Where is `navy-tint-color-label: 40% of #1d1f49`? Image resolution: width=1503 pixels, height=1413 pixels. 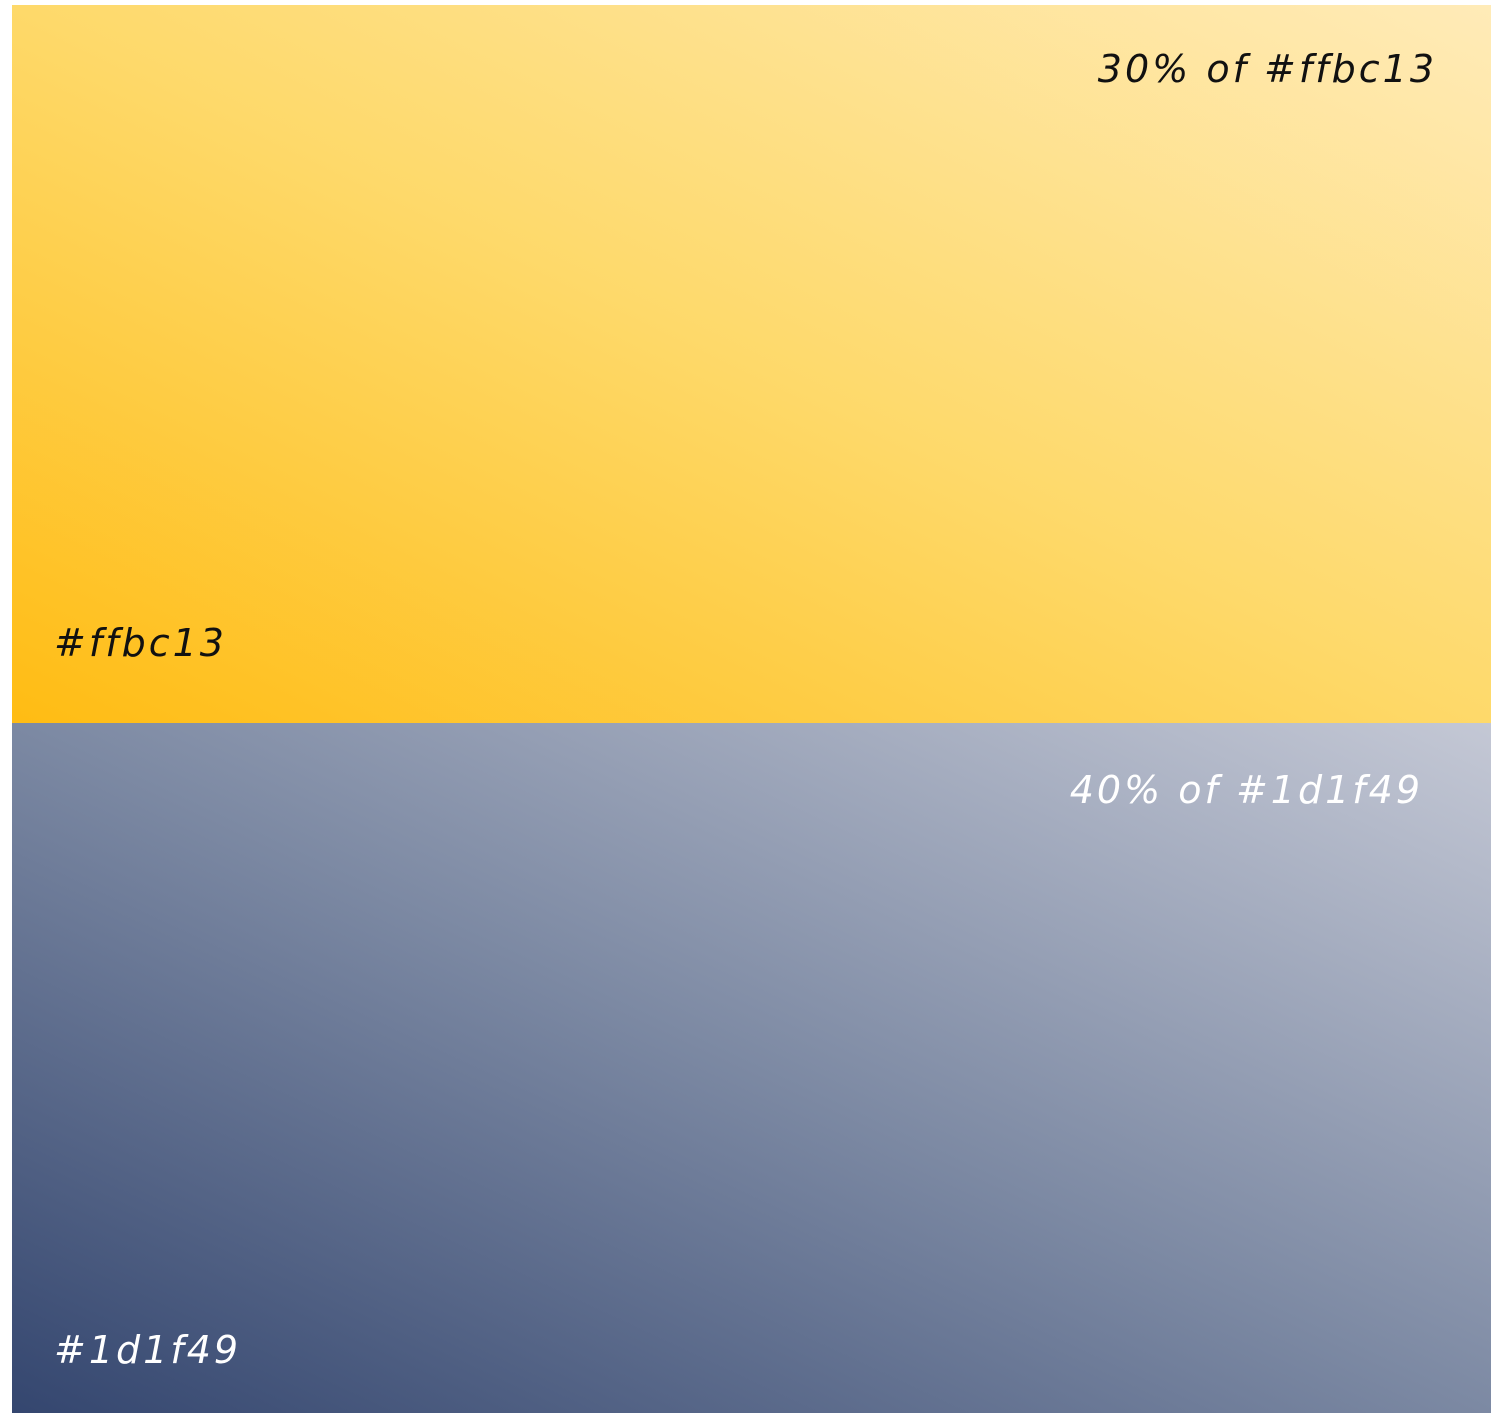 navy-tint-color-label: 40% of #1d1f49 is located at coordinates (1246, 790).